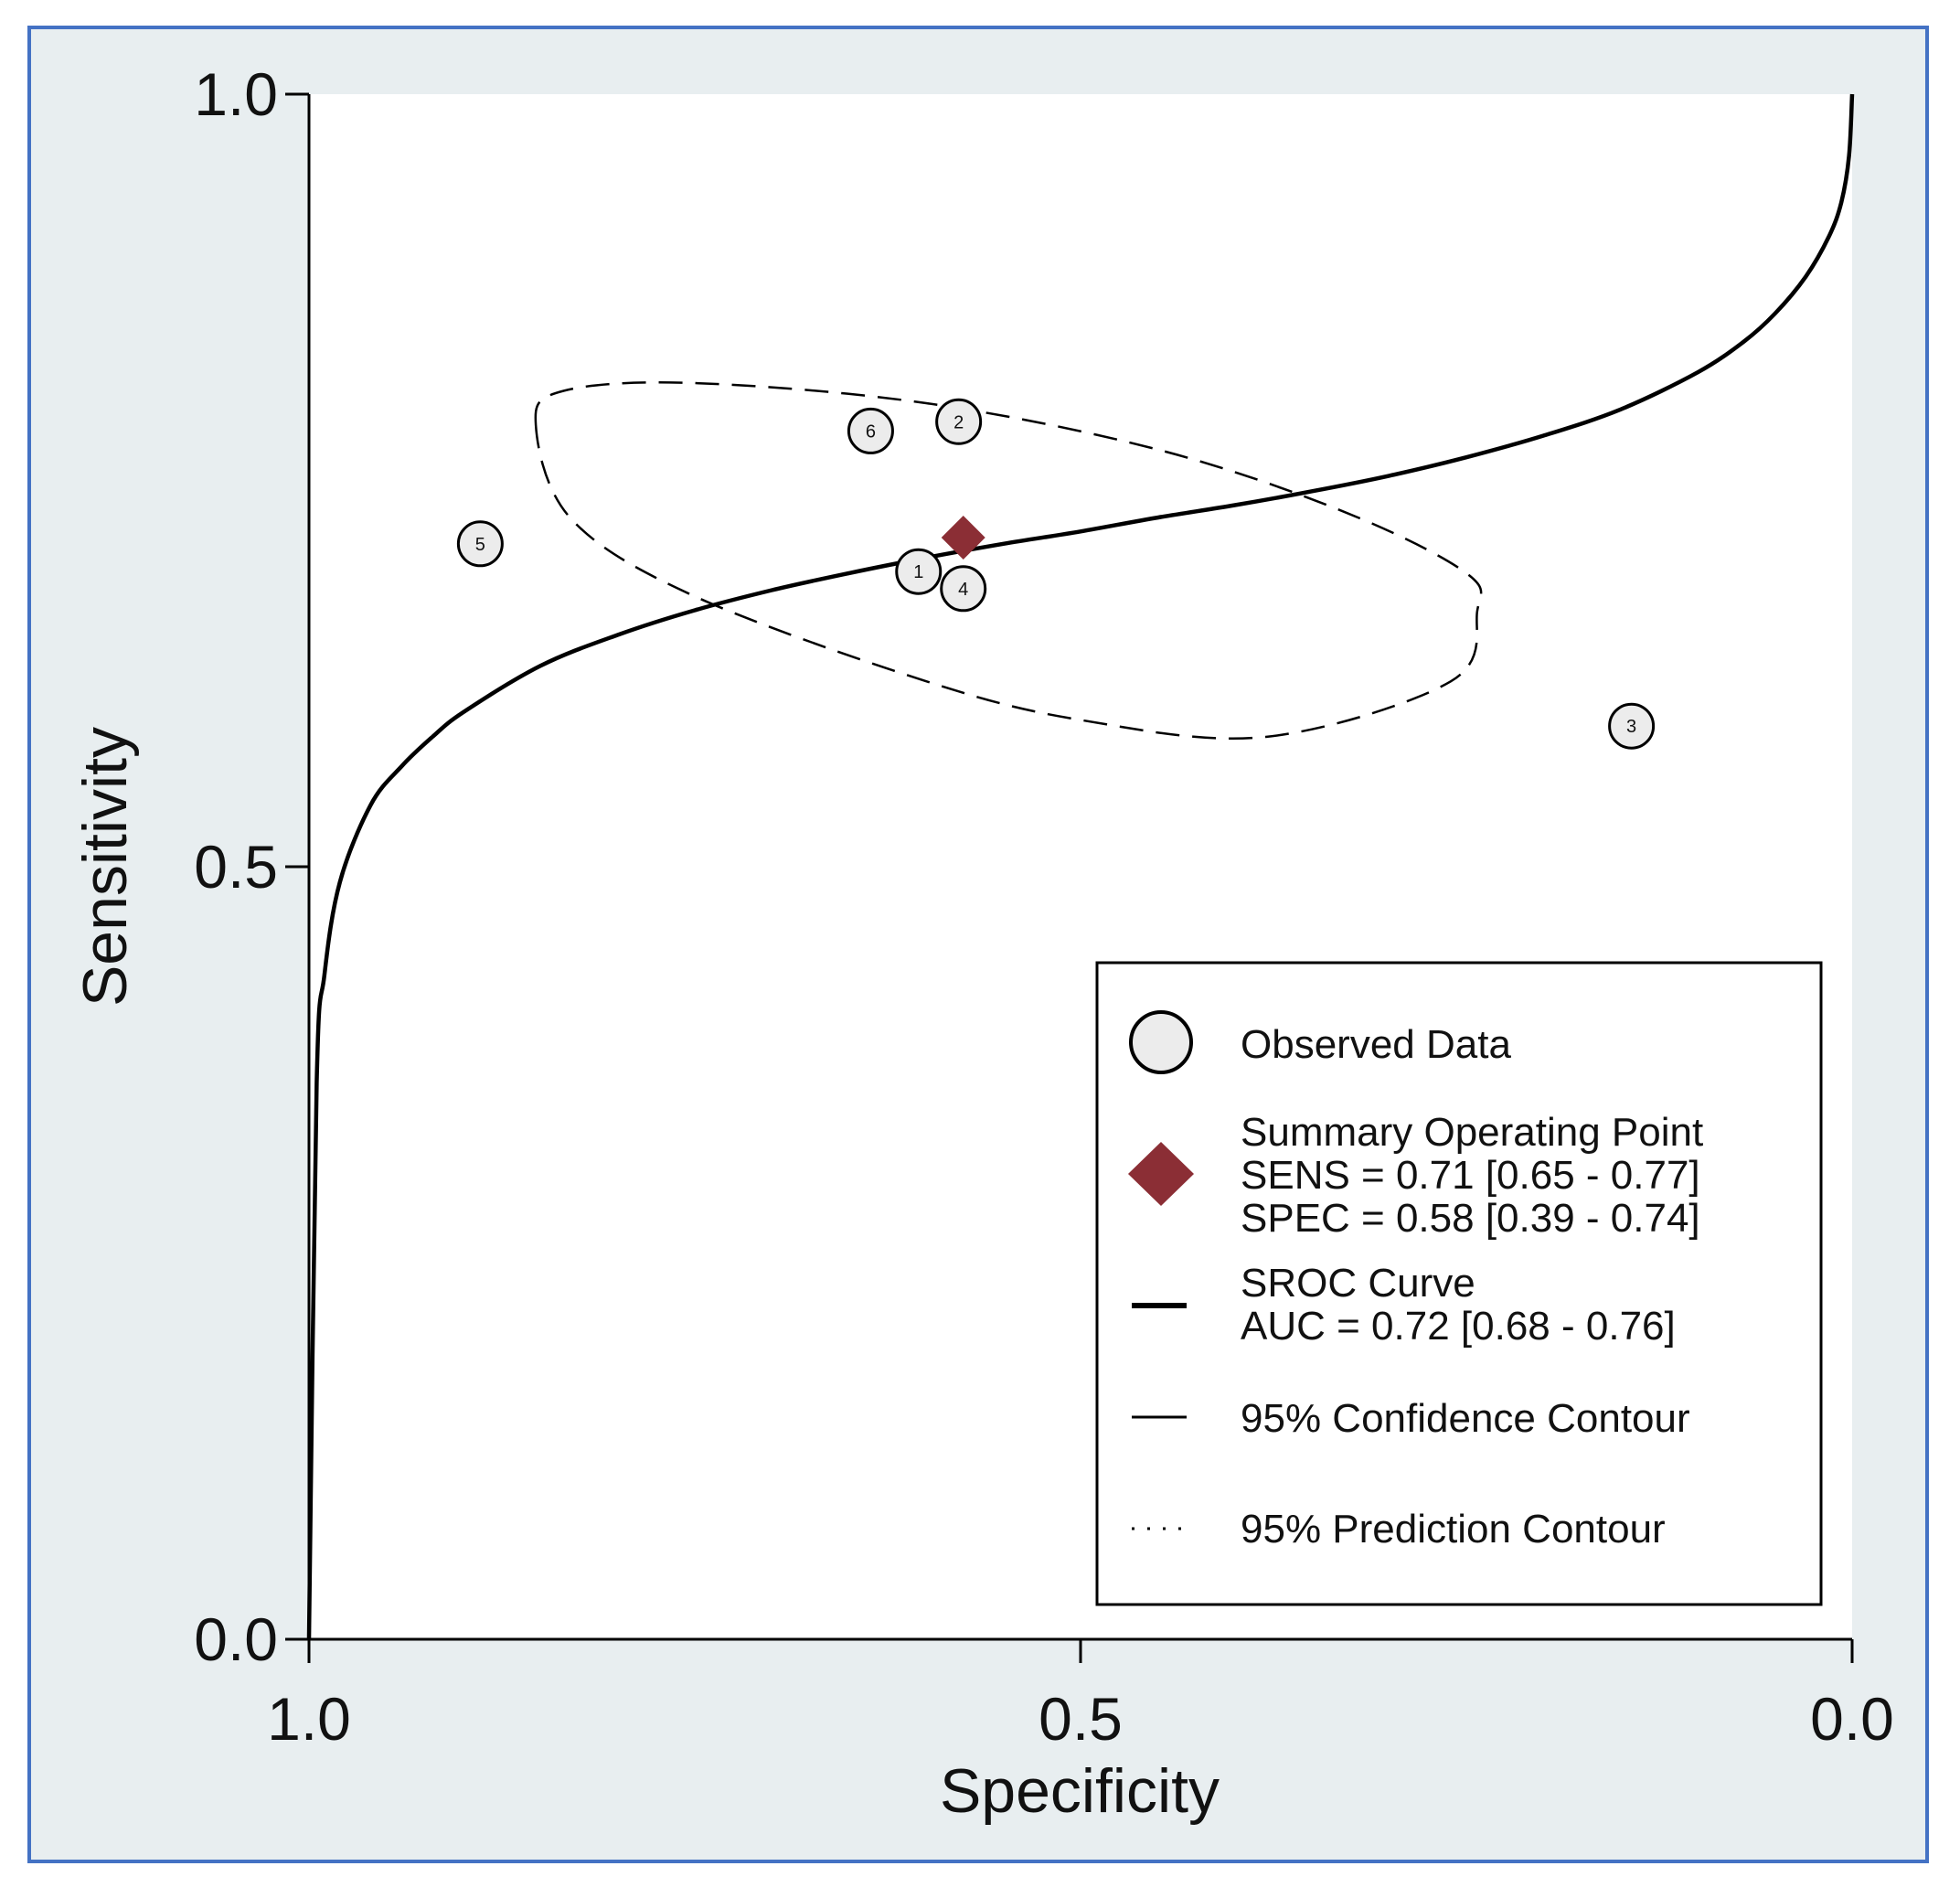 The height and width of the screenshot is (1898, 1960). What do you see at coordinates (963, 538) in the screenshot?
I see `summary-operating-point` at bounding box center [963, 538].